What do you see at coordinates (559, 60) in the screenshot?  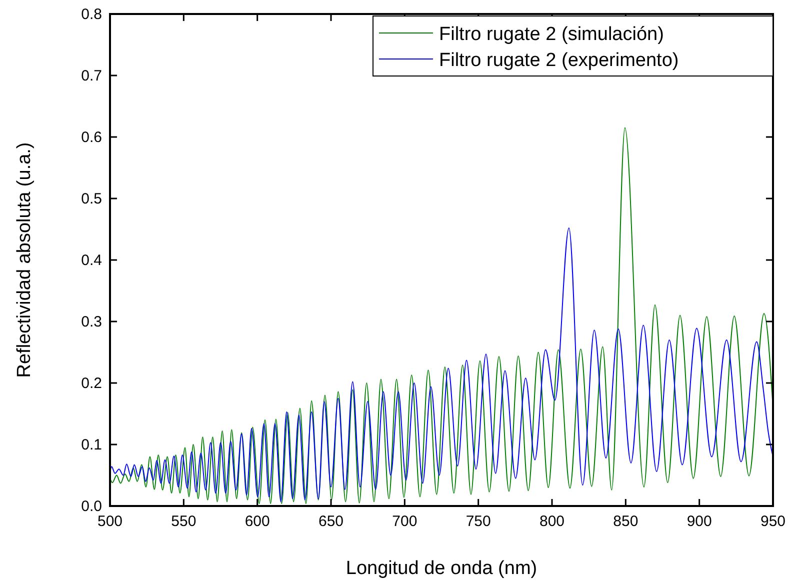 I see `legend-label: Filtro rugate 2 (experimento)` at bounding box center [559, 60].